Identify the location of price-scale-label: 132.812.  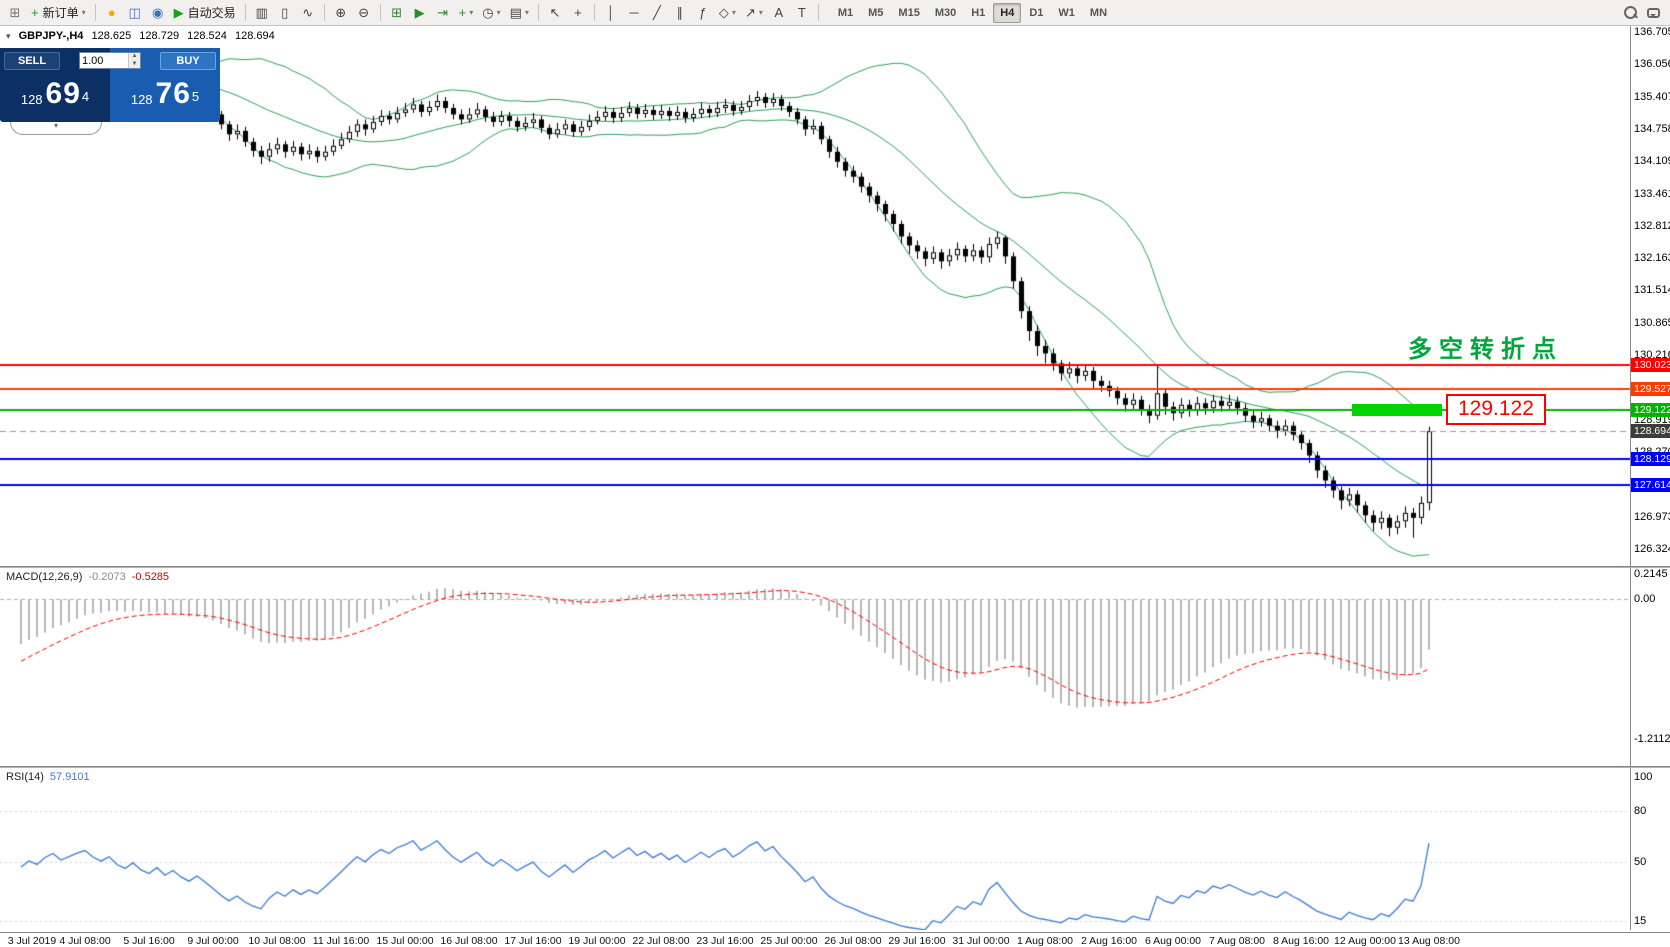
(1652, 225).